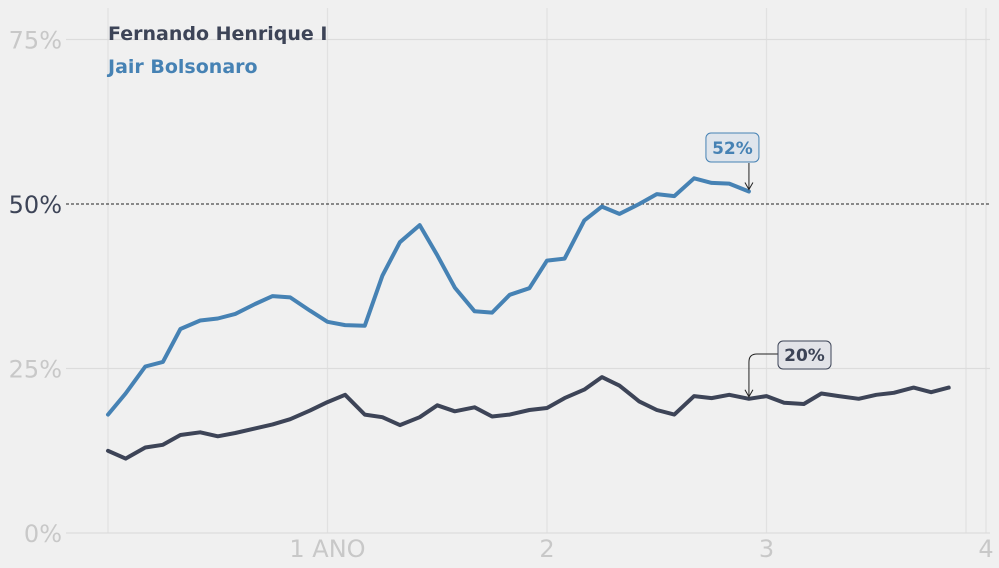 Image resolution: width=999 pixels, height=568 pixels. What do you see at coordinates (985, 549) in the screenshot?
I see `x-tick-label-3: 4` at bounding box center [985, 549].